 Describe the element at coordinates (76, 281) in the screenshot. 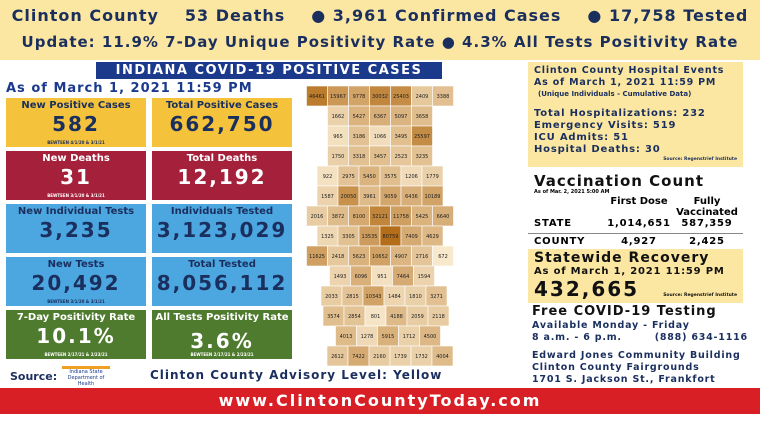

I see `stat-box: New Tests 20,492 BEWTEEN 3/1/20 & 3/1/21` at that location.